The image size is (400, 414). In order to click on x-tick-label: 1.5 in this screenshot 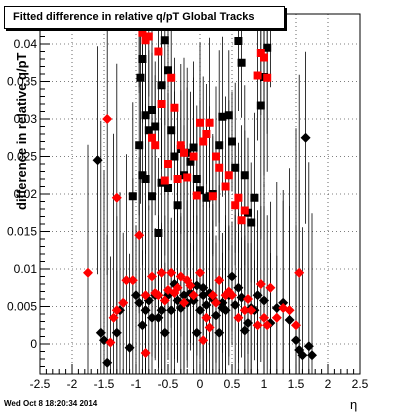, I will do `click(296, 384)`.